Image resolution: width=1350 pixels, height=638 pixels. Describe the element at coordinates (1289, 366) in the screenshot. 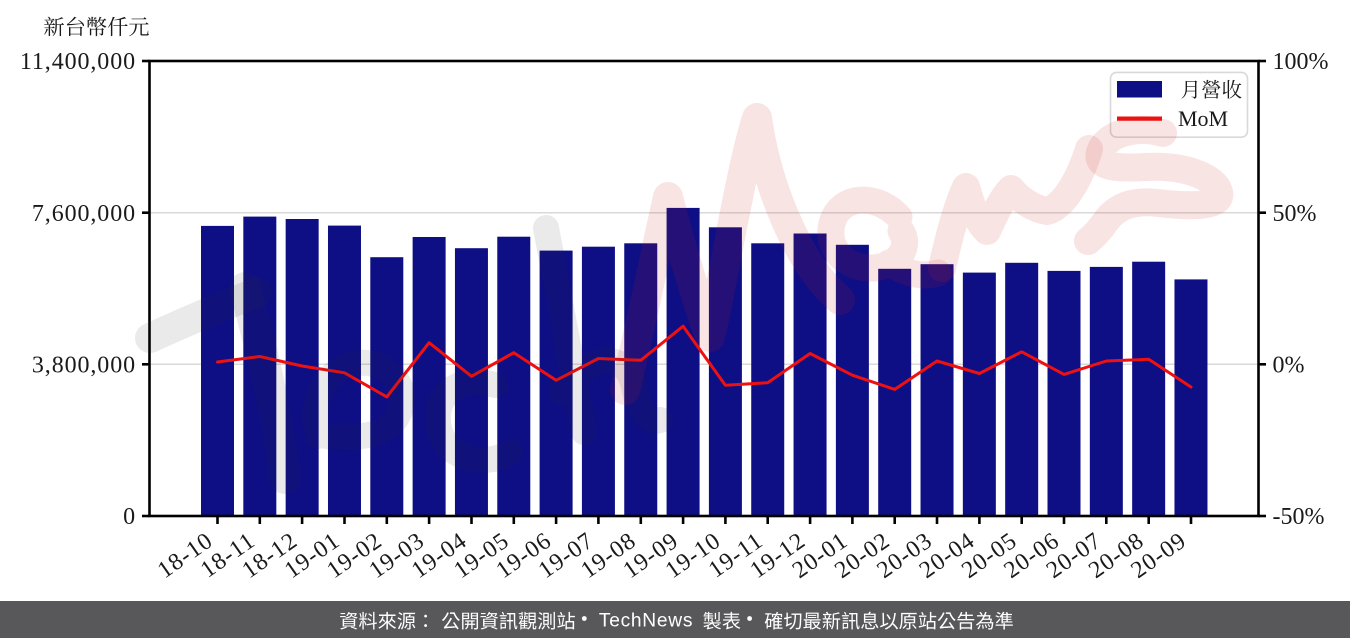

I see `svg-text: 0%` at that location.